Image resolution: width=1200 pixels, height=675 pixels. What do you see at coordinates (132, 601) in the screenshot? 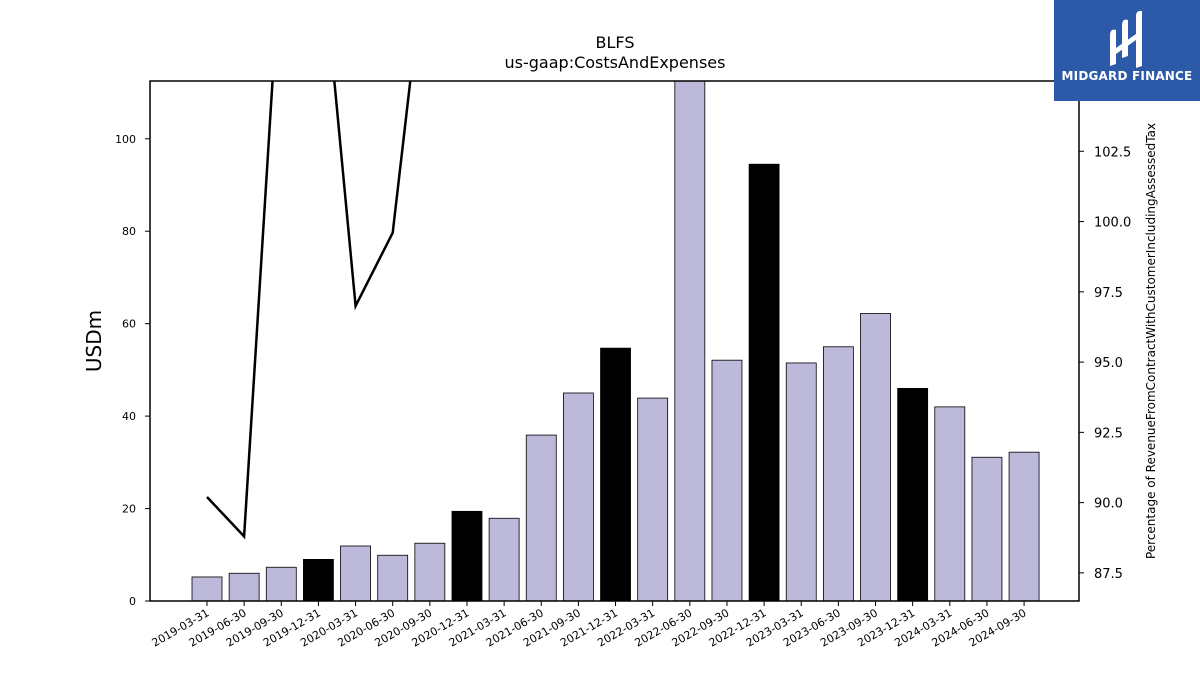
I see `y-tick-label: 0` at bounding box center [132, 601].